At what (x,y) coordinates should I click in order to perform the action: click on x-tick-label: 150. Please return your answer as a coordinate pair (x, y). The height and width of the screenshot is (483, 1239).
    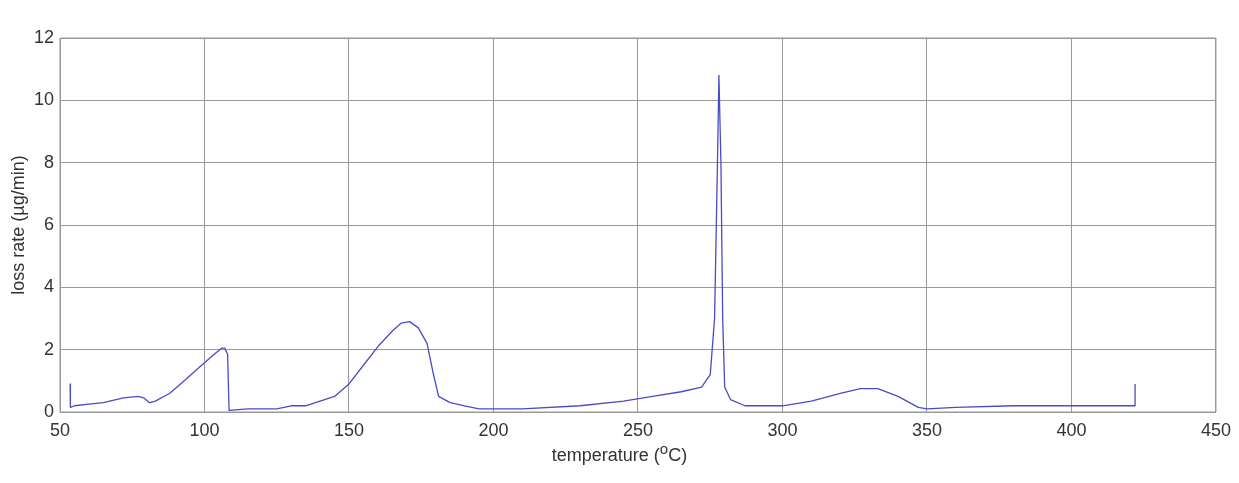
    Looking at the image, I should click on (349, 429).